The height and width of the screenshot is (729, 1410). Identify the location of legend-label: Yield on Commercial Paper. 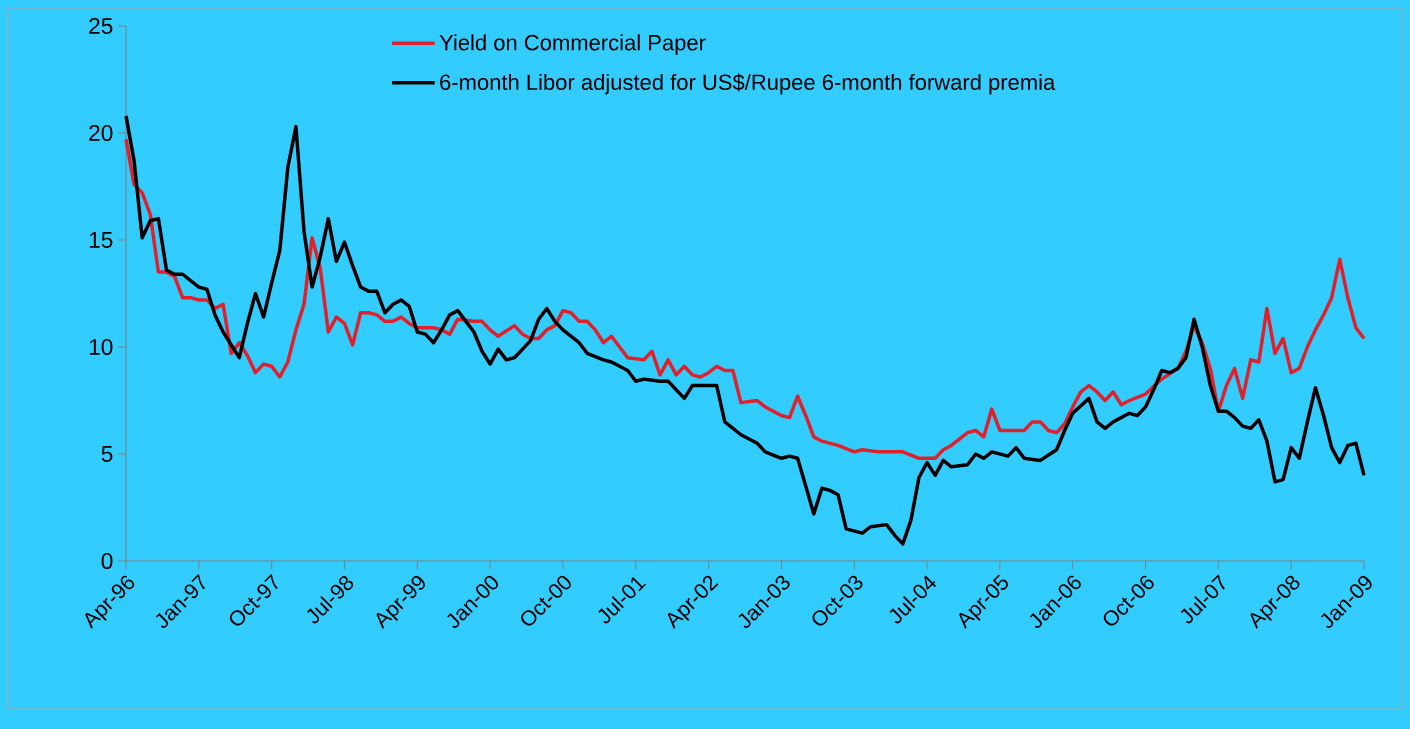
(572, 44).